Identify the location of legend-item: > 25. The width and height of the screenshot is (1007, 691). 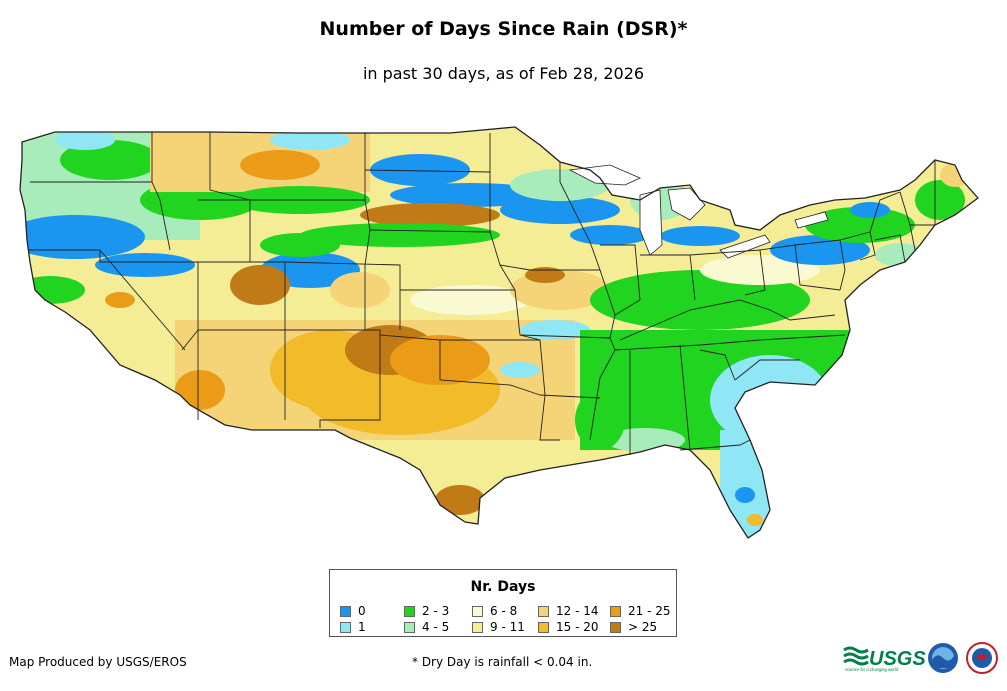
(633, 627).